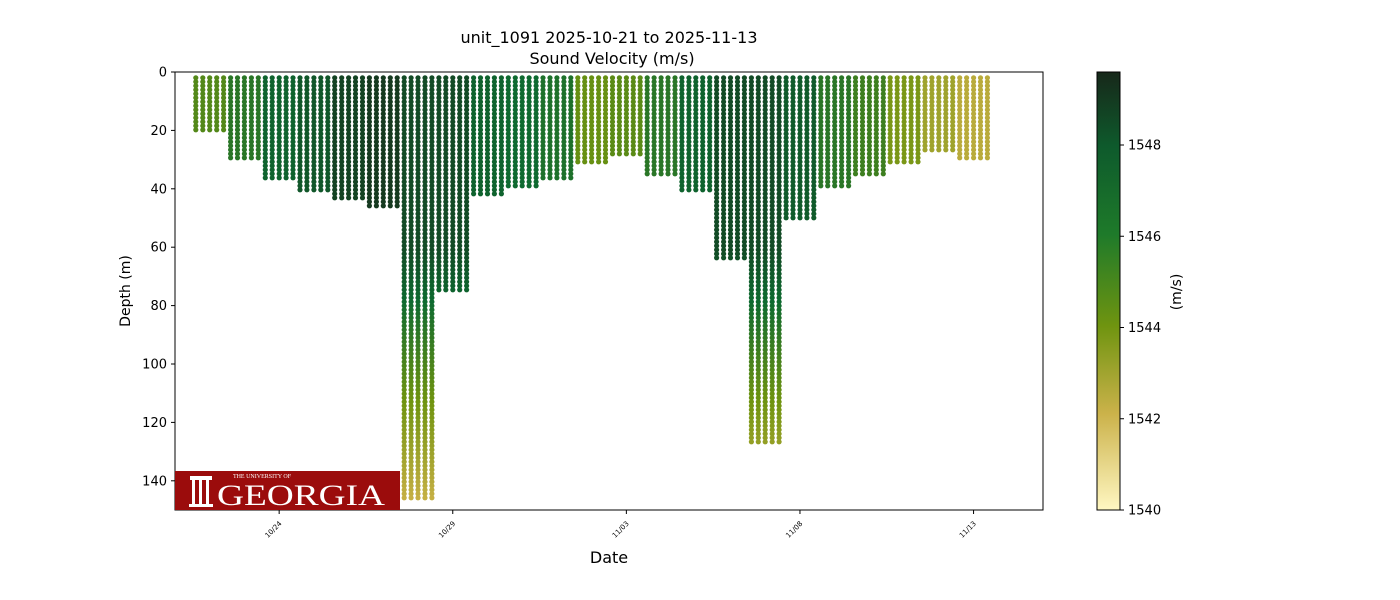 The image size is (1400, 600). Describe the element at coordinates (1144, 146) in the screenshot. I see `colorbar-tick-label: 1548` at that location.